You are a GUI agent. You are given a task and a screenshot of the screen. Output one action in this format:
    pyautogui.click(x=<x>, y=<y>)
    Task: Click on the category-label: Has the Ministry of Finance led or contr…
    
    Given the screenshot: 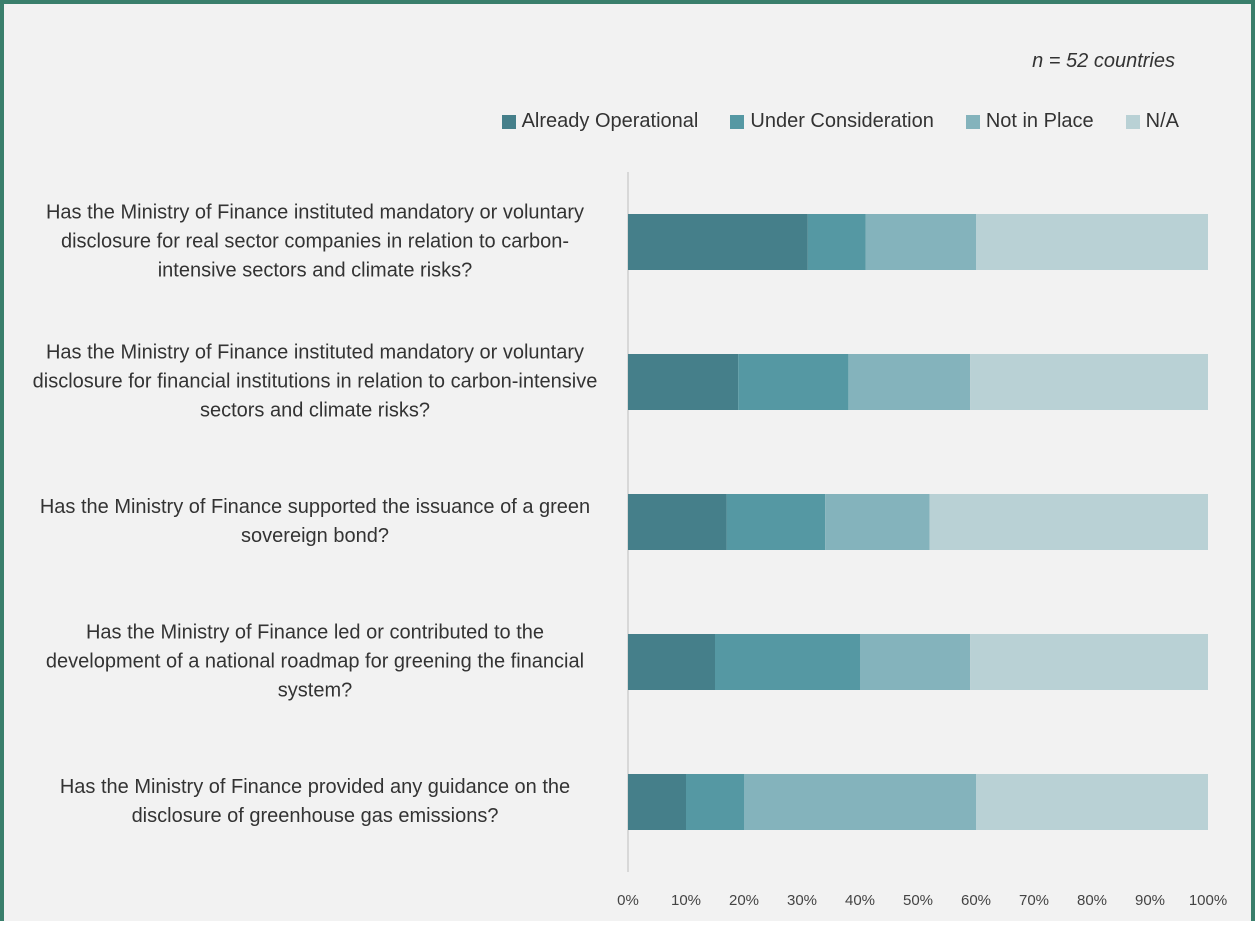 What is the action you would take?
    pyautogui.click(x=315, y=661)
    